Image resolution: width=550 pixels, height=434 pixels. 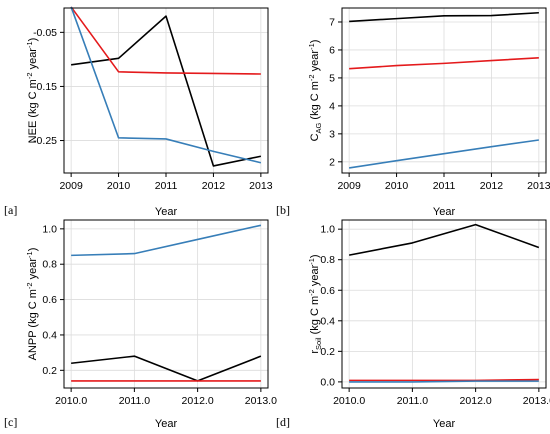 What do you see at coordinates (318, 127) in the screenshot?
I see `y-axis-title-part-b-1: AG` at bounding box center [318, 127].